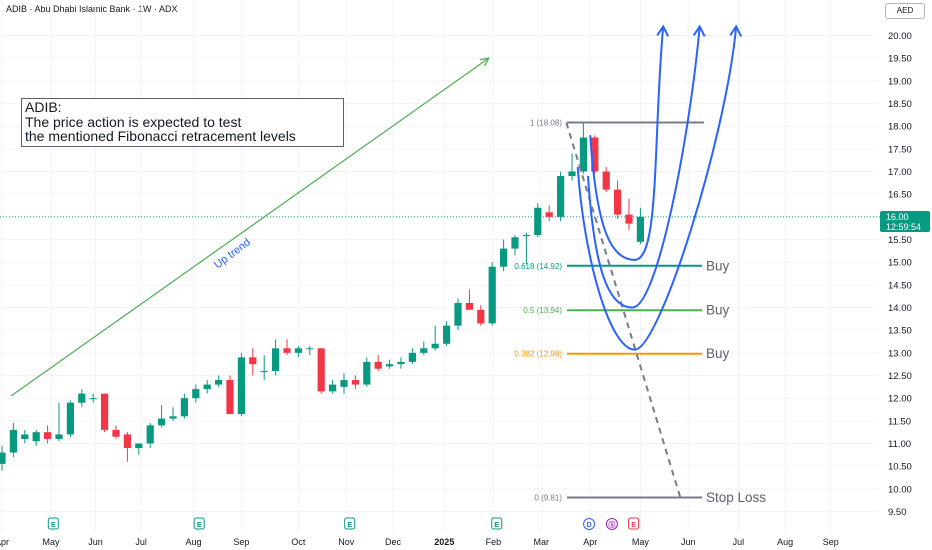 Image resolution: width=932 pixels, height=550 pixels. What do you see at coordinates (133, 121) in the screenshot?
I see `annotation-line-2: The price action is expected to test` at bounding box center [133, 121].